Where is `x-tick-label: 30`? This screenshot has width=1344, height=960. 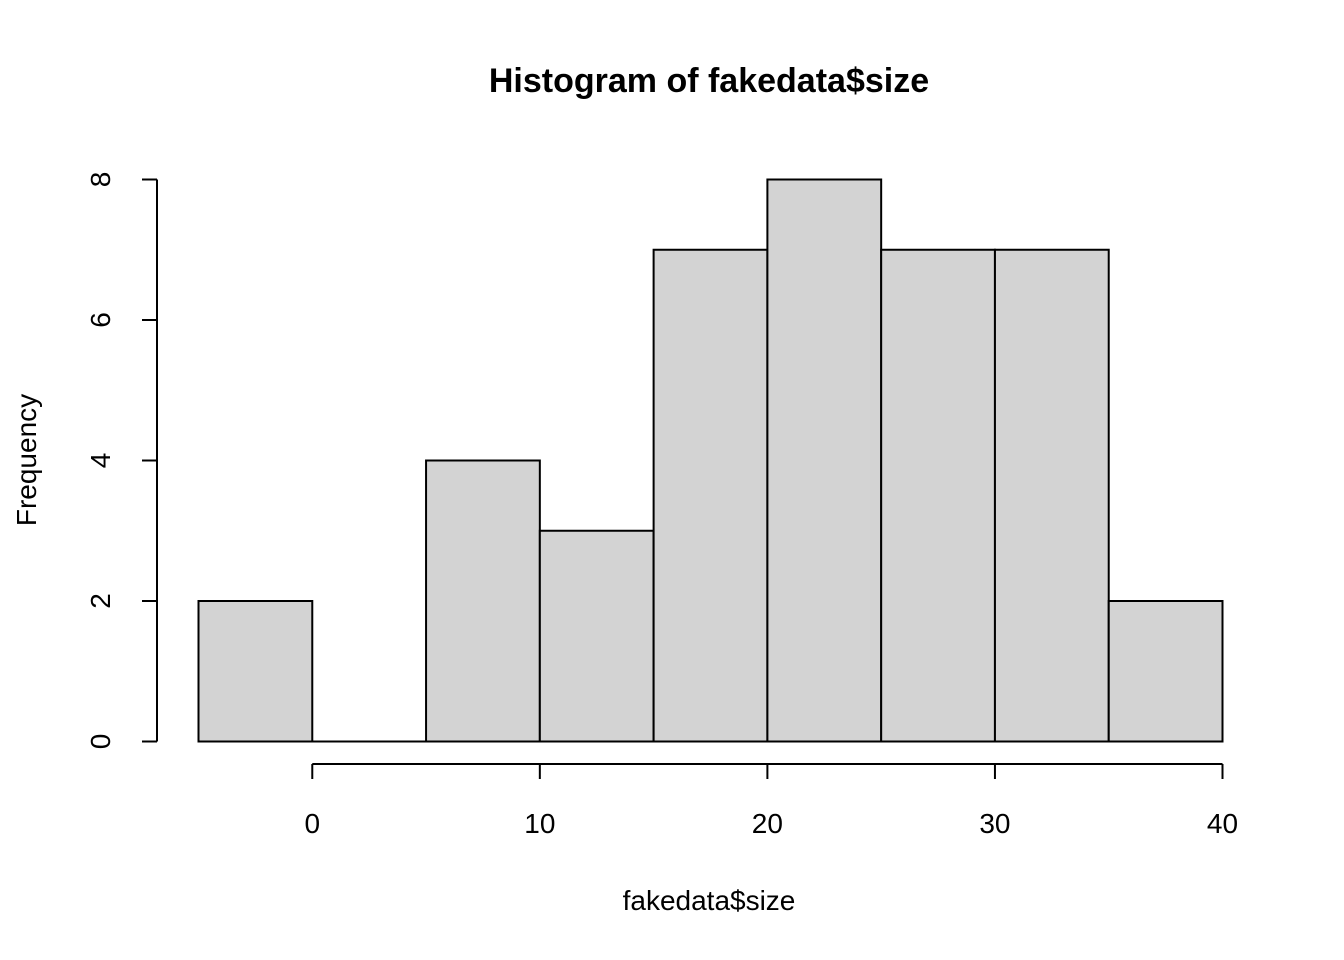 x-tick-label: 30 is located at coordinates (994, 823).